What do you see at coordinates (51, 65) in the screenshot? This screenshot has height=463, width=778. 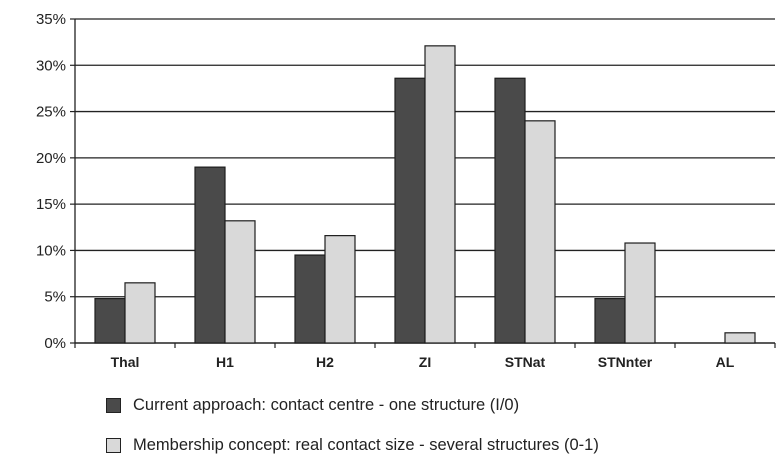 I see `y-tick-label: 30%` at bounding box center [51, 65].